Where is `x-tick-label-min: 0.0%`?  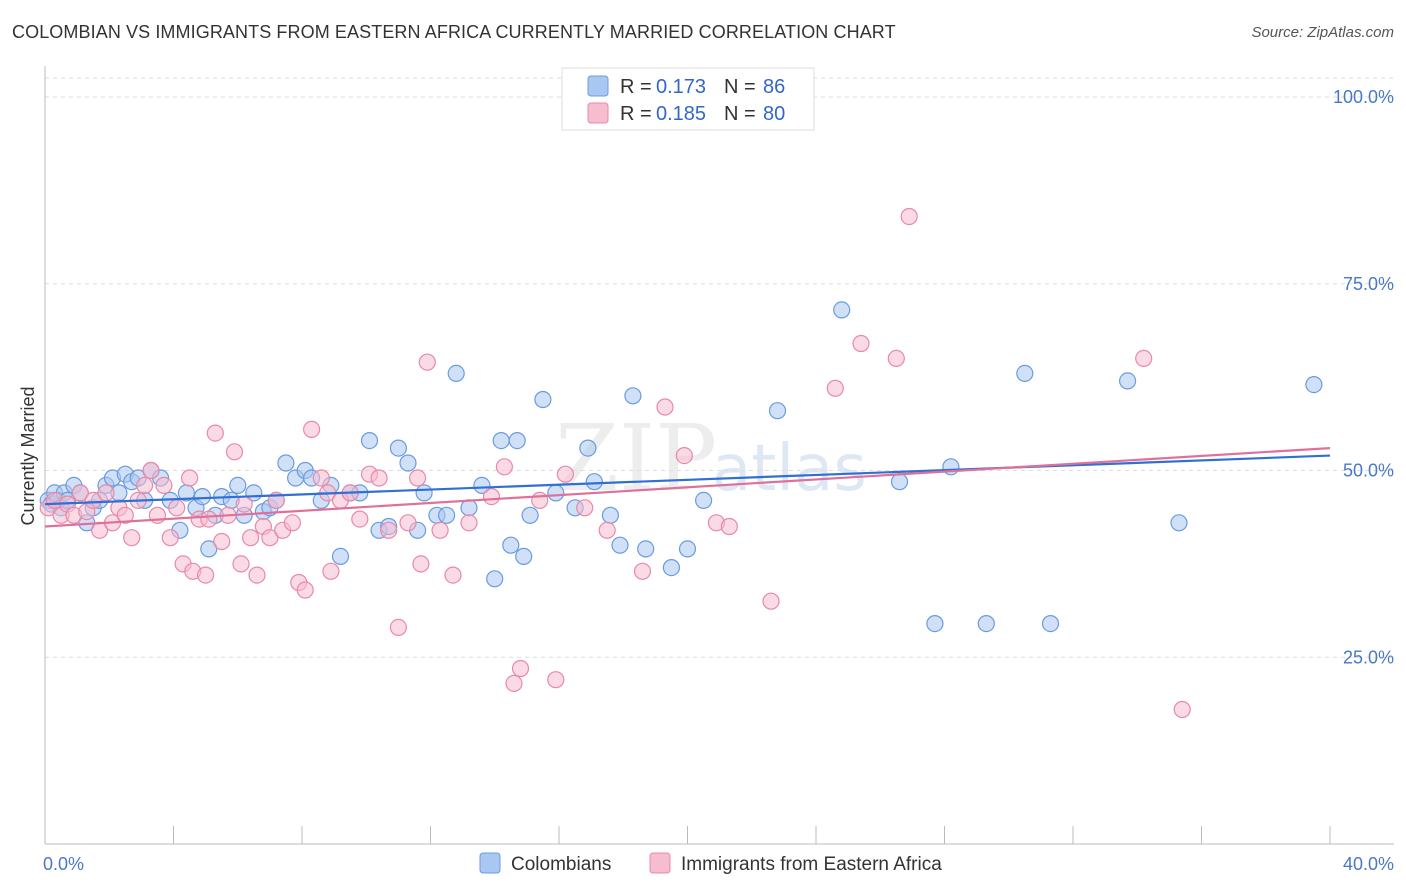 x-tick-label-min: 0.0% is located at coordinates (63, 864).